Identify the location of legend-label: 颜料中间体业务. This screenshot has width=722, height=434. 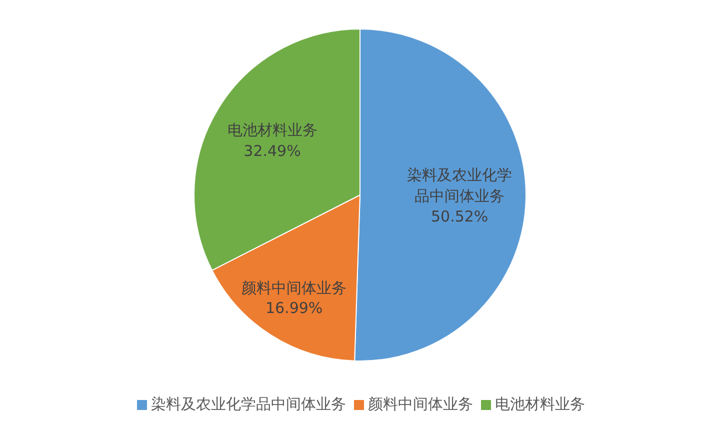
(420, 404).